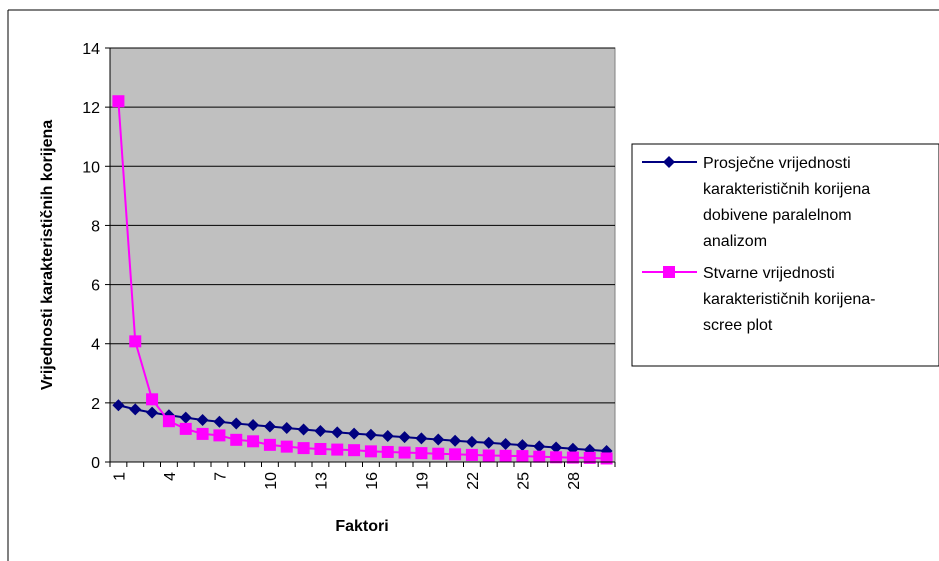 This screenshot has width=939, height=561. I want to click on x-tick-label: 13, so click(321, 481).